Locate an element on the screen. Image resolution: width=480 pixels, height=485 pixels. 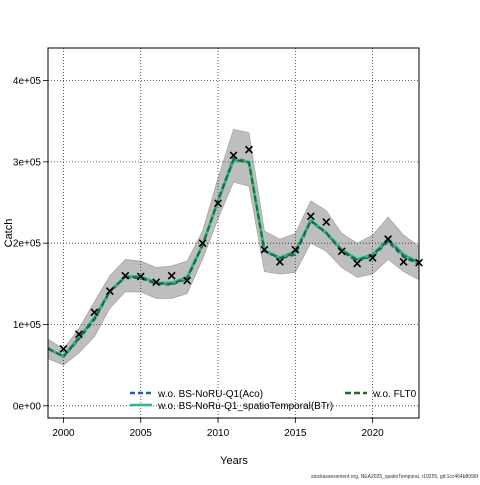
x-tick-label: 2000 is located at coordinates (63, 433).